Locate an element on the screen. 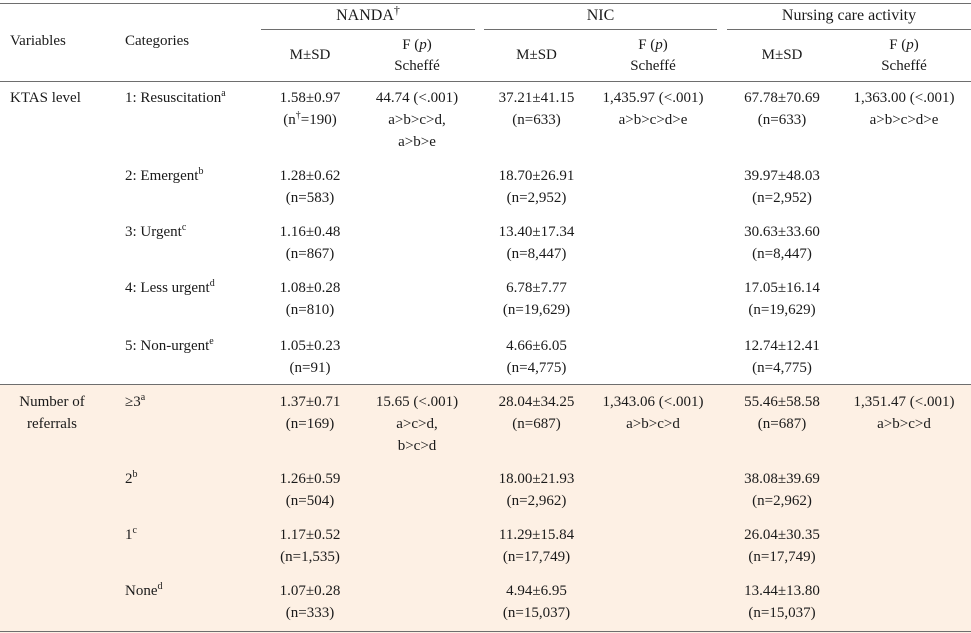 This screenshot has width=971, height=633. nic-msd: 4.66±6.05 (n=4,775) is located at coordinates (536, 357).